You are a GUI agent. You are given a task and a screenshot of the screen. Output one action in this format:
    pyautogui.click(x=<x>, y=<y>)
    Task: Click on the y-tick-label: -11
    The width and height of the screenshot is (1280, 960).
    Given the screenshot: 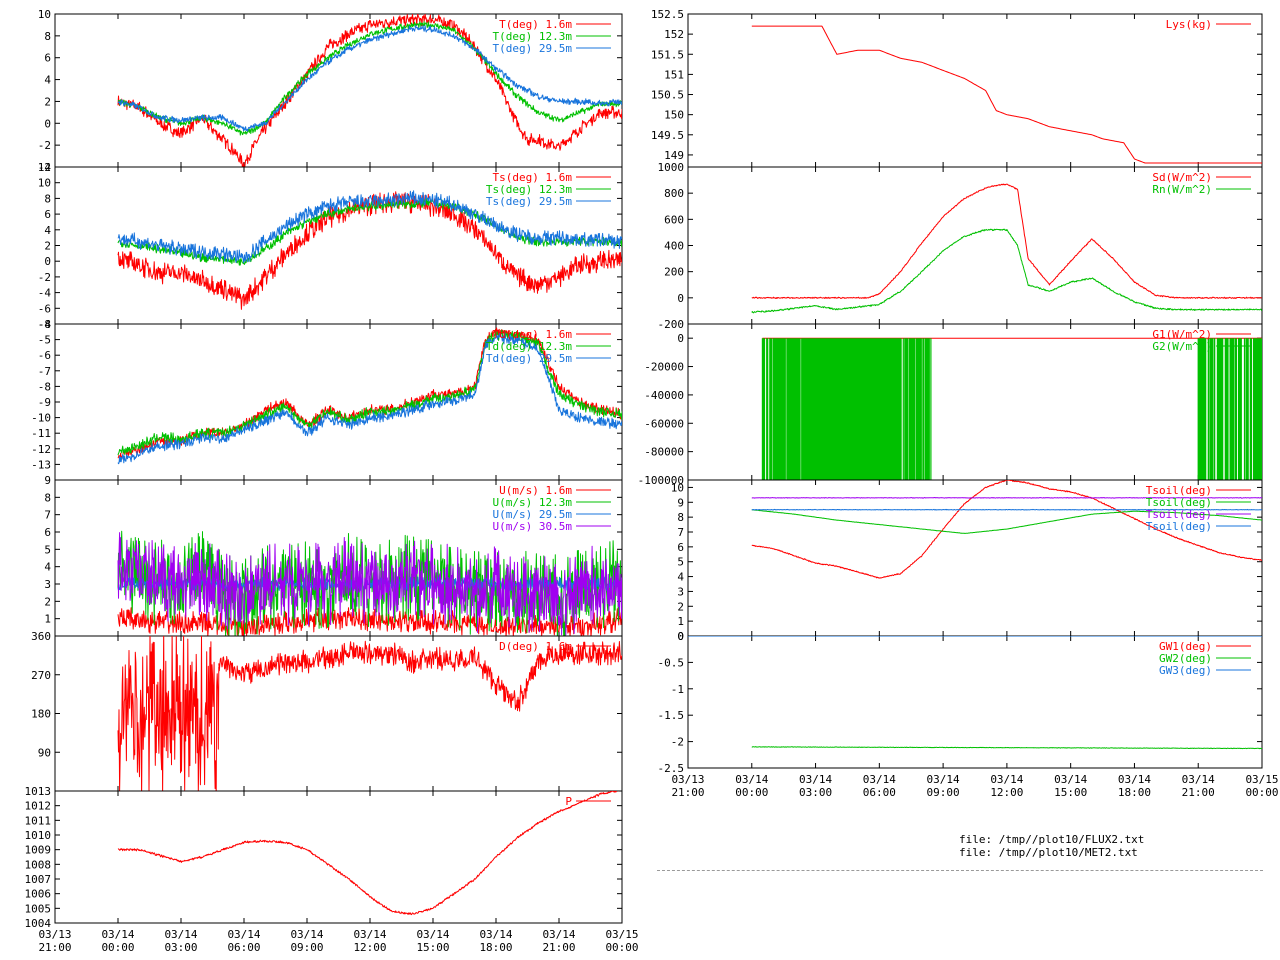 What is the action you would take?
    pyautogui.click(x=41, y=433)
    